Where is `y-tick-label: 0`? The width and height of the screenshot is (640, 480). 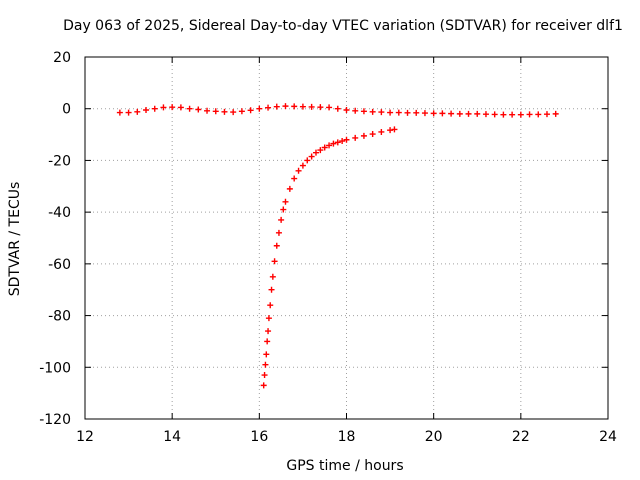 y-tick-label: 0 is located at coordinates (66, 110).